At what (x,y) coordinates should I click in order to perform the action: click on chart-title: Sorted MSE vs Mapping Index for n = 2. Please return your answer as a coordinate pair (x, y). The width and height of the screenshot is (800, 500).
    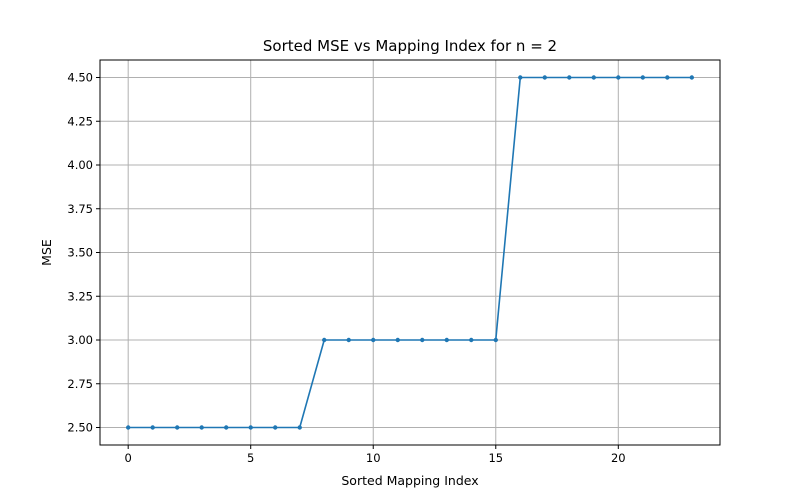
    Looking at the image, I should click on (410, 46).